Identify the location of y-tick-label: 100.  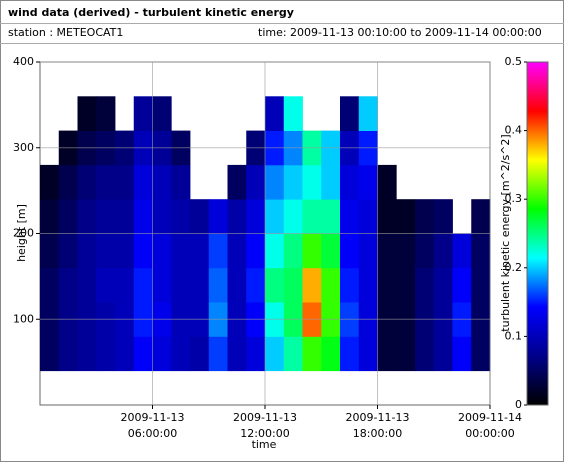
(23, 318).